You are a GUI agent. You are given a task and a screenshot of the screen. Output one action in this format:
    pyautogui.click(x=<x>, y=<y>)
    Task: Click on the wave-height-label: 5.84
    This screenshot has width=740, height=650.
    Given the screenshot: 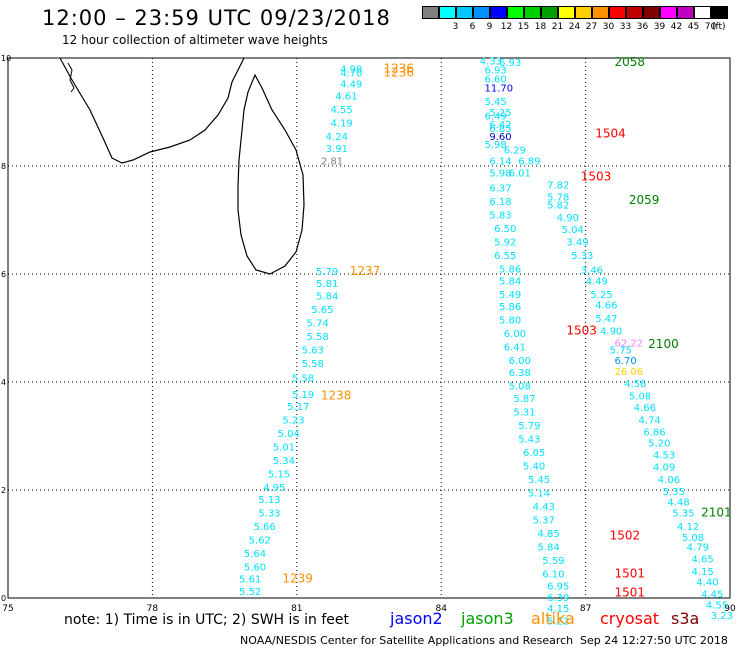 What is the action you would take?
    pyautogui.click(x=548, y=547)
    